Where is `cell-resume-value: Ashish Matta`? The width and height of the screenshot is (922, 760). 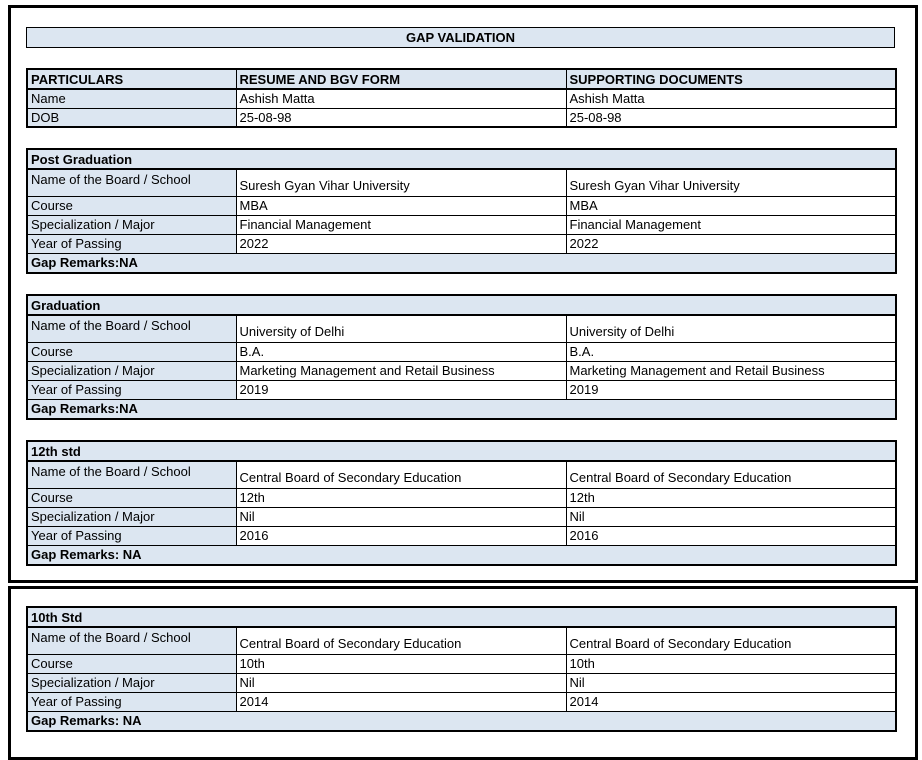
cell-resume-value: Ashish Matta is located at coordinates (401, 98).